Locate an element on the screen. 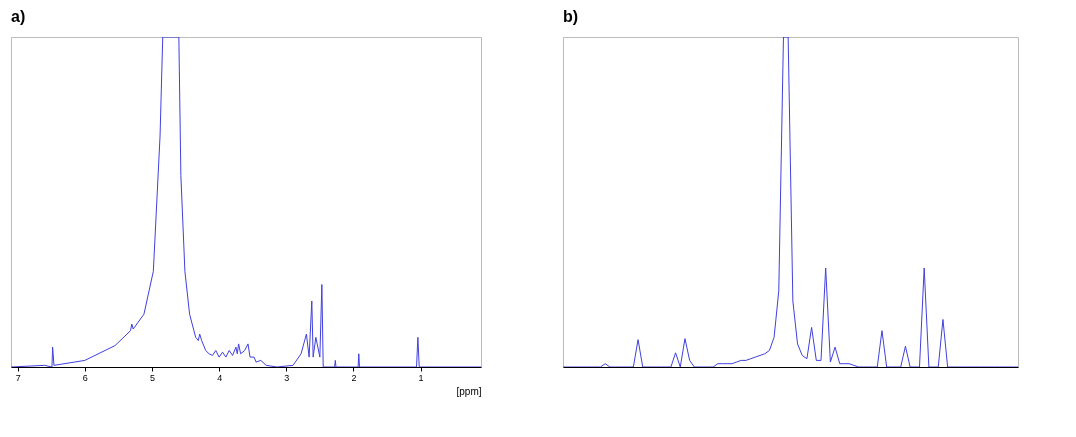  x-tick-label: 5 is located at coordinates (152, 377).